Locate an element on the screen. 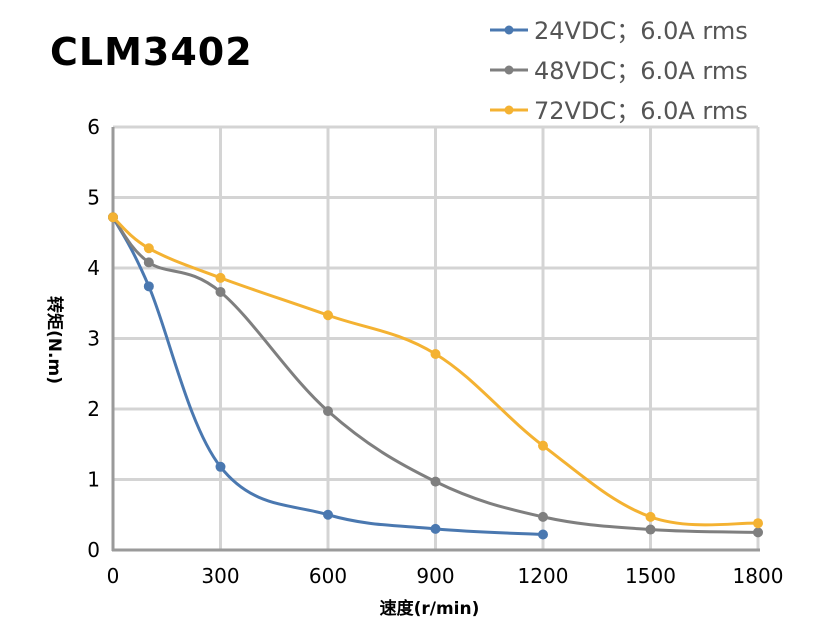 Image resolution: width=831 pixels, height=640 pixels. x-tick-label: 1500 is located at coordinates (650, 576).